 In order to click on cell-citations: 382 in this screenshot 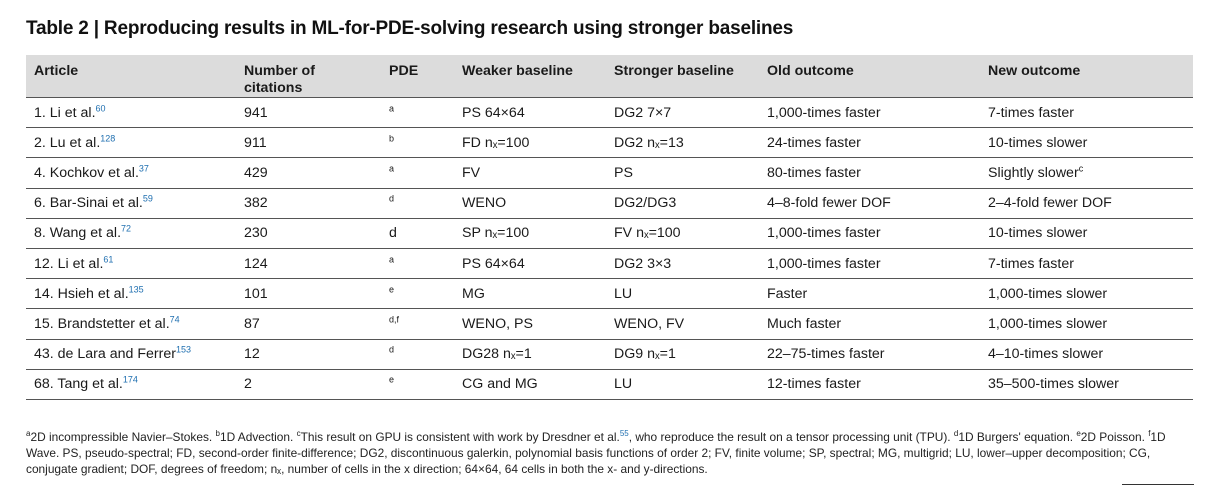, I will do `click(308, 203)`.